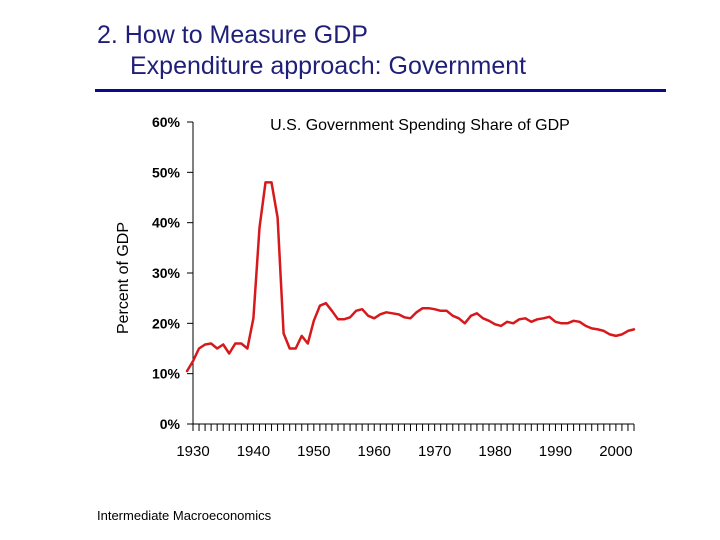  What do you see at coordinates (170, 424) in the screenshot?
I see `y-tick-label: 0%` at bounding box center [170, 424].